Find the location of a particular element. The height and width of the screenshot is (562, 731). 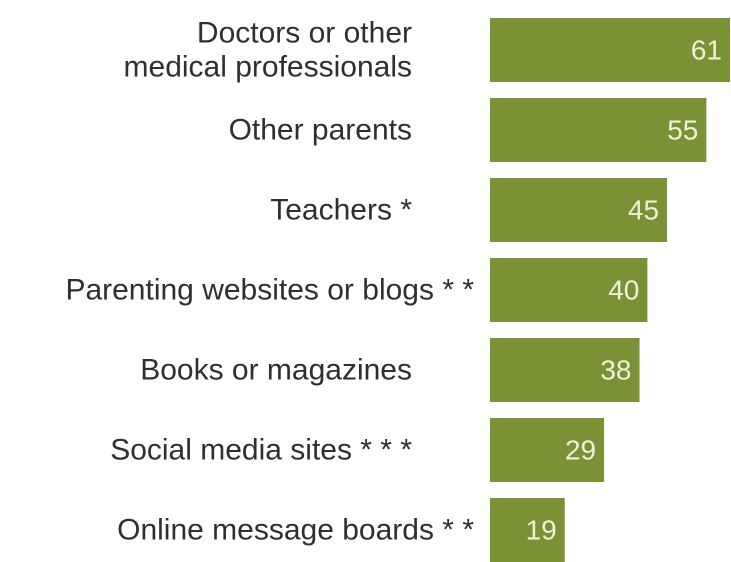

value-label-7: 19 is located at coordinates (541, 530).